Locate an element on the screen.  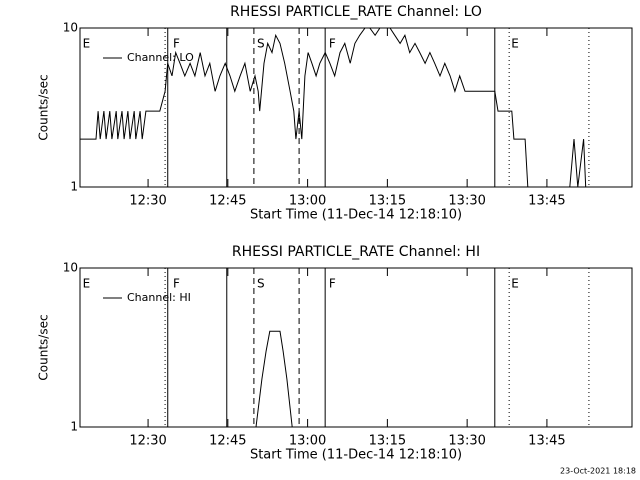
chart-title: RHESSI PARTICLE_RATE Channel: LO is located at coordinates (356, 12).